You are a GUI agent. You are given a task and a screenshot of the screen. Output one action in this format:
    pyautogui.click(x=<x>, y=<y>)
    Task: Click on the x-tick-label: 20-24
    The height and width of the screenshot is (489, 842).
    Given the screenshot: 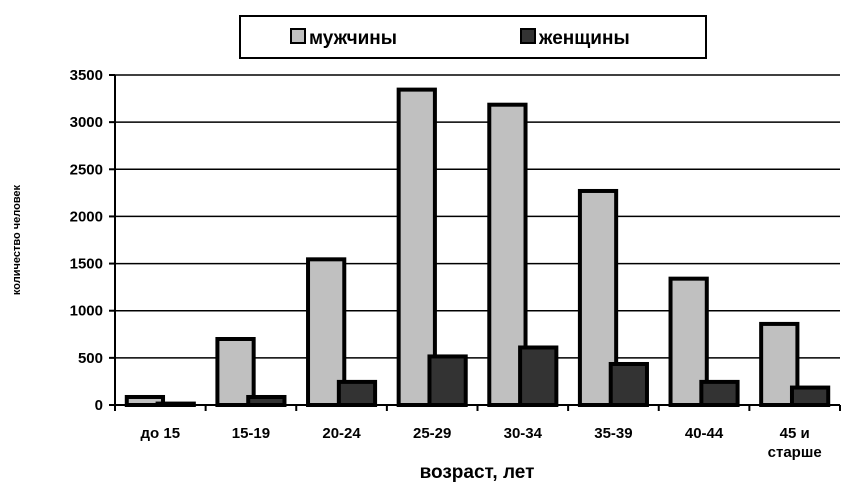 What is the action you would take?
    pyautogui.click(x=341, y=433)
    